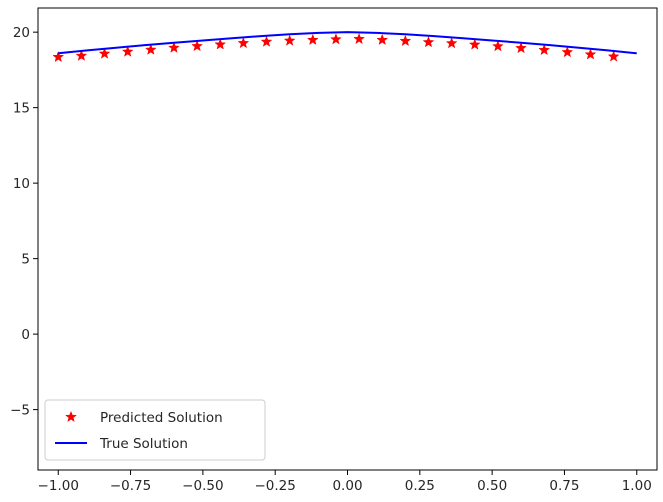 The image size is (663, 502). I want to click on x-tick-label: 0.00, so click(347, 486).